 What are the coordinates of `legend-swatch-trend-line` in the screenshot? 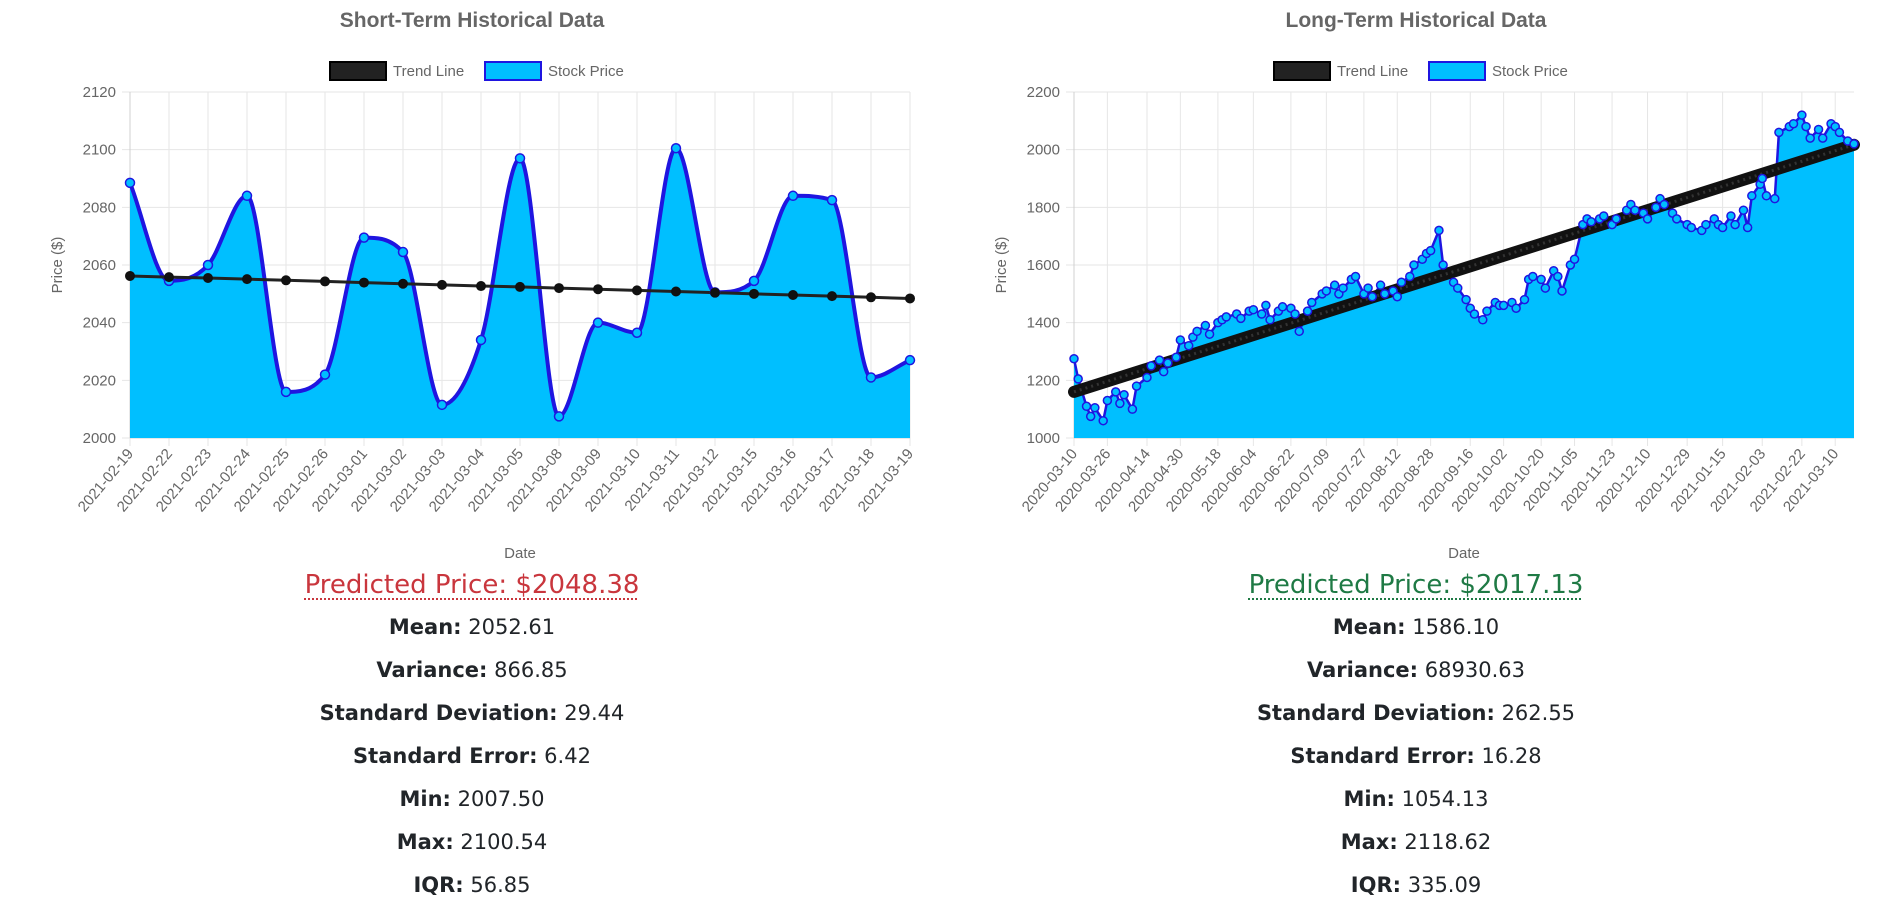 It's located at (358, 71).